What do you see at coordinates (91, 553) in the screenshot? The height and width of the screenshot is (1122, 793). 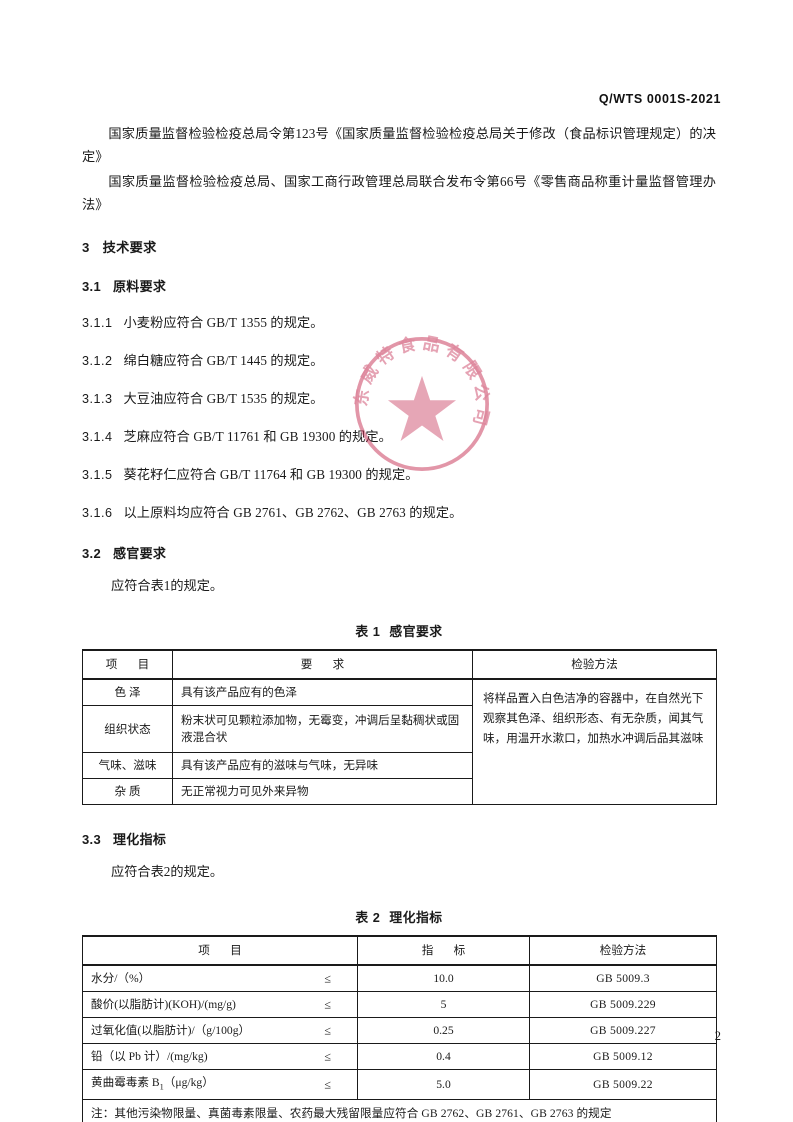 I see `section-3-2-number: 3.2` at bounding box center [91, 553].